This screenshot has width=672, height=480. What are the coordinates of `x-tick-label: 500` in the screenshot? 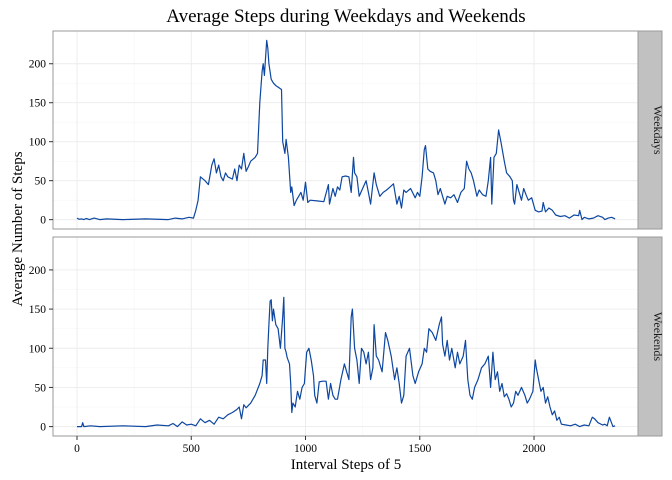 It's located at (192, 449).